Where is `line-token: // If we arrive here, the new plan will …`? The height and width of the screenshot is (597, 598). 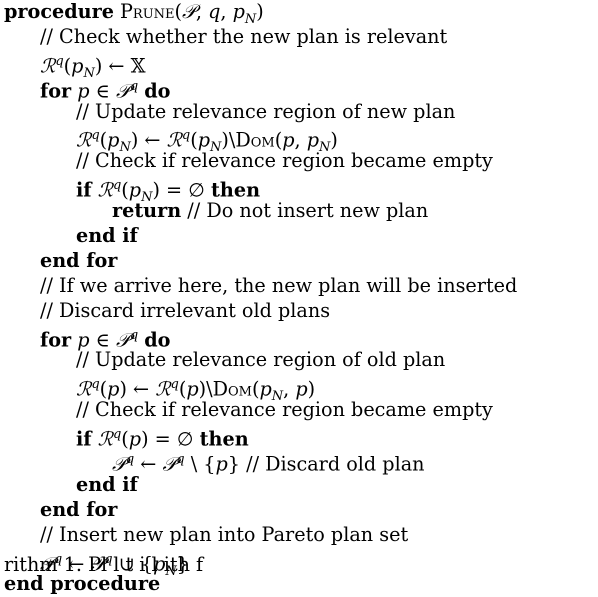 line-token: // If we arrive here, the new plan will … is located at coordinates (279, 285).